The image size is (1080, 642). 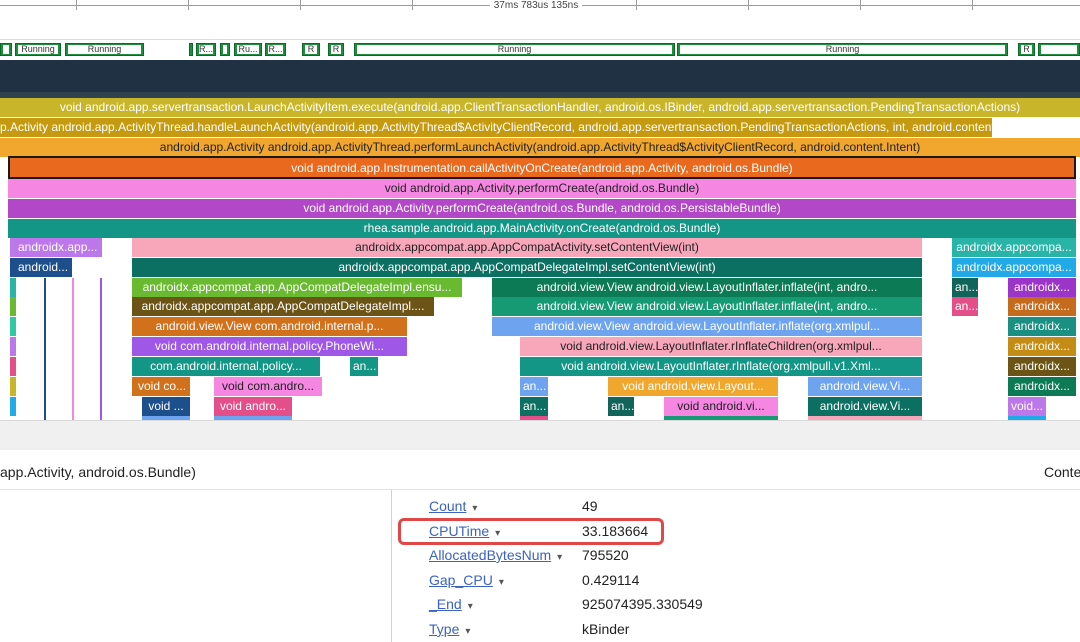 I want to click on property-key-end: _End ▾, so click(x=451, y=604).